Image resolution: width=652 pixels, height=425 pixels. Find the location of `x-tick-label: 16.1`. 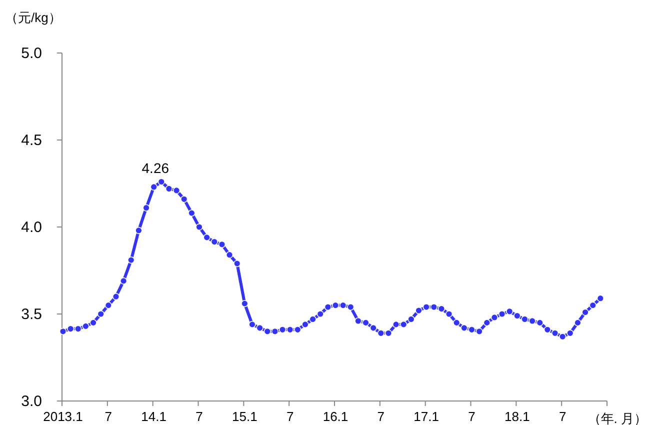

x-tick-label: 16.1 is located at coordinates (335, 416).